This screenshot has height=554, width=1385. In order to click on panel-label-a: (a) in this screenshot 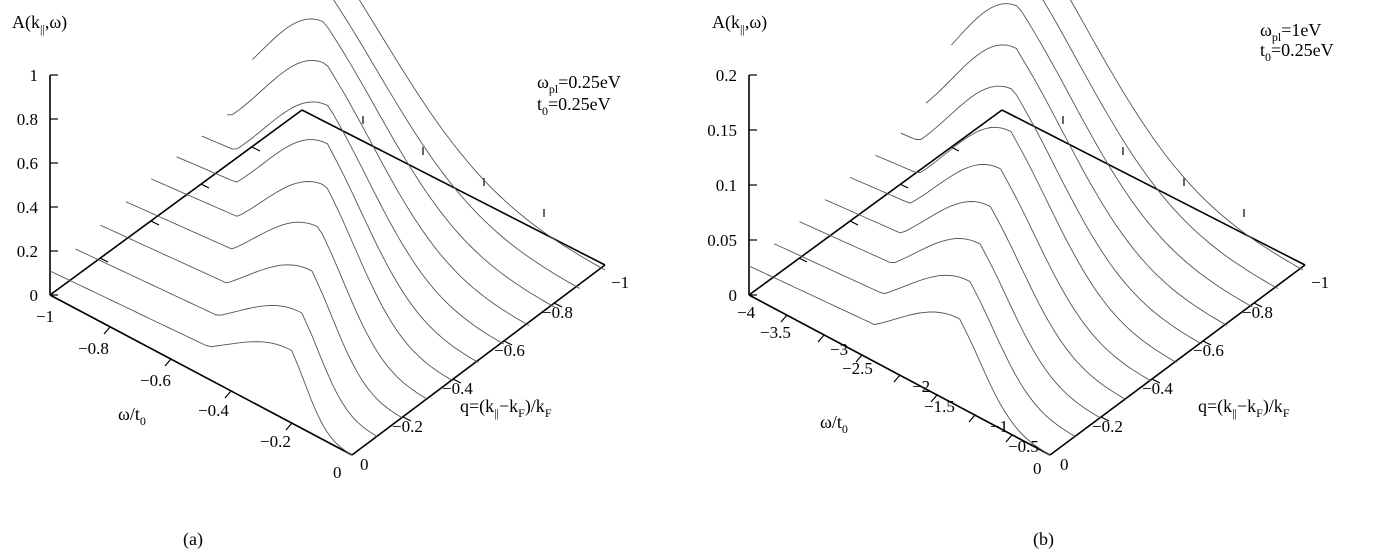, I will do `click(193, 539)`.